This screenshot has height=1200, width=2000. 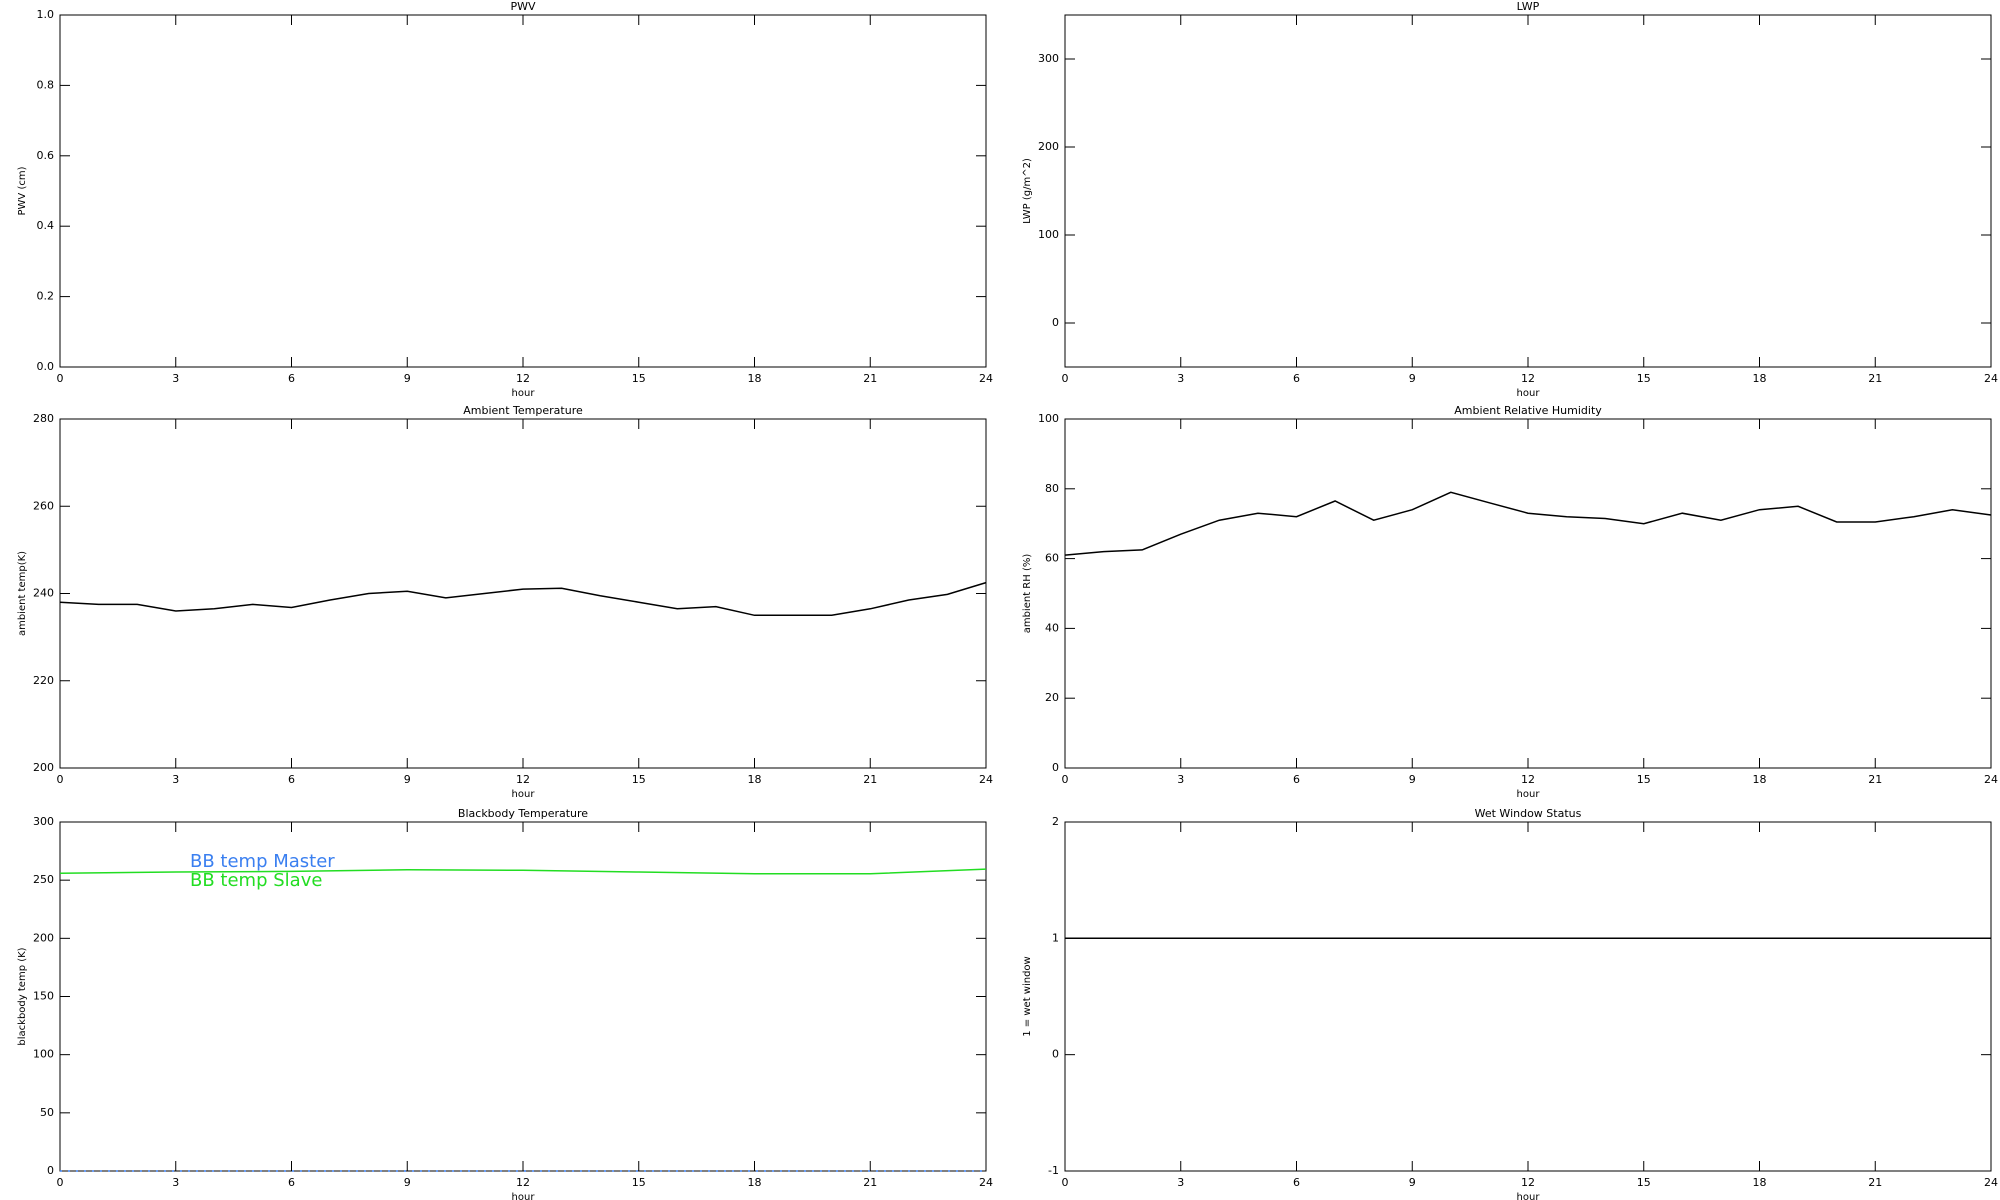 What do you see at coordinates (1052, 697) in the screenshot?
I see `y-tick-label: 20` at bounding box center [1052, 697].